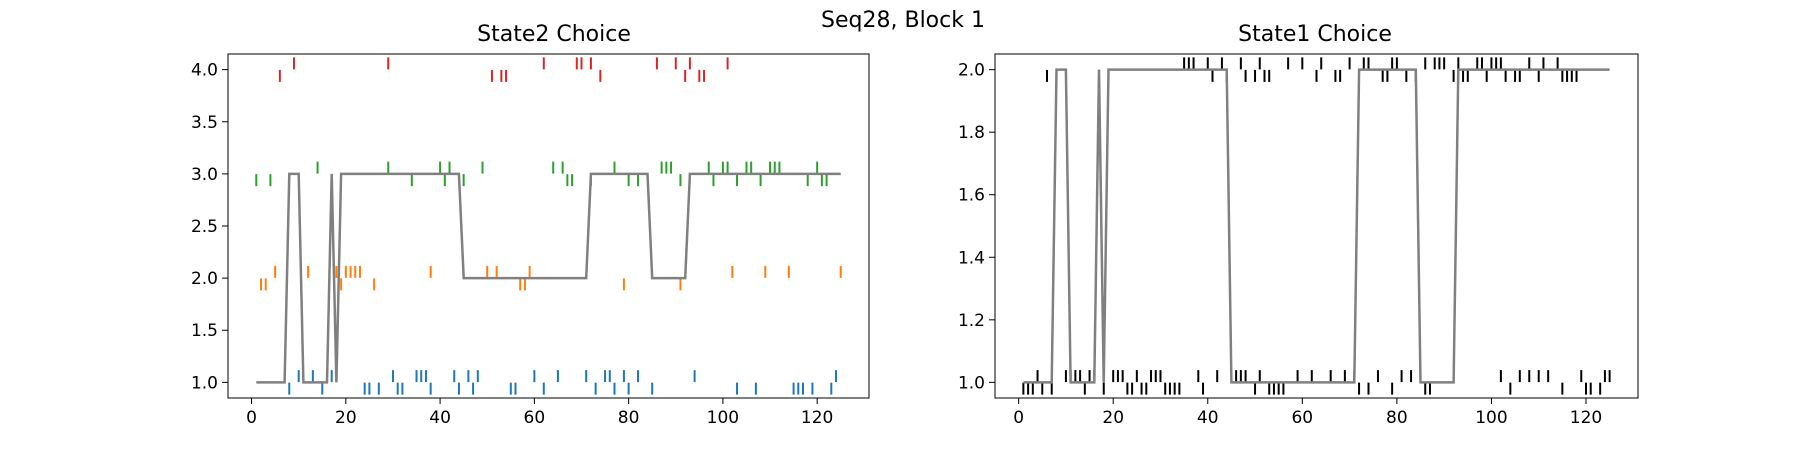 The width and height of the screenshot is (1800, 450). Describe the element at coordinates (629, 418) in the screenshot. I see `left-chart-xtick-label: 80` at that location.